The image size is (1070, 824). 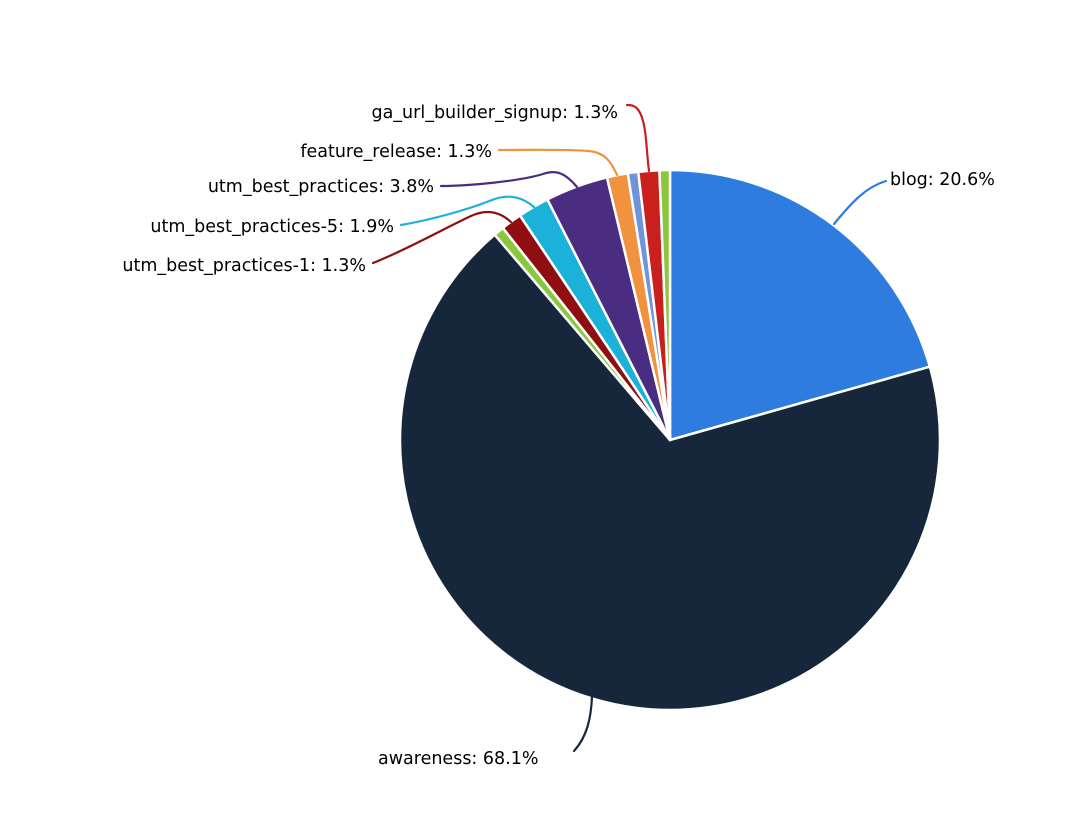 What do you see at coordinates (244, 266) in the screenshot?
I see `slice-label-utm-best-practices-1: utm_best_practices-1: 1.3%` at bounding box center [244, 266].